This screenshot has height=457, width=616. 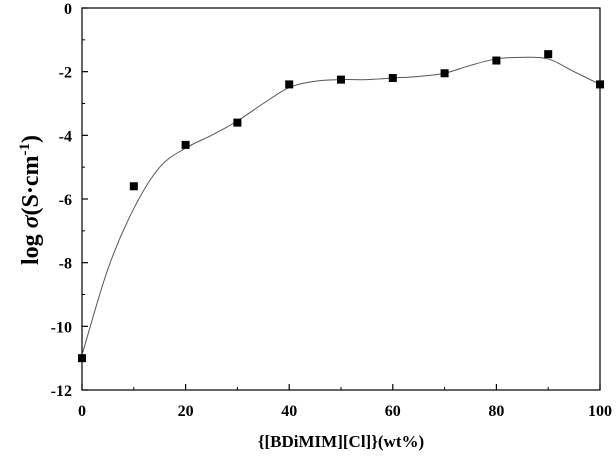 What do you see at coordinates (186, 411) in the screenshot?
I see `x-tick-label: 20` at bounding box center [186, 411].